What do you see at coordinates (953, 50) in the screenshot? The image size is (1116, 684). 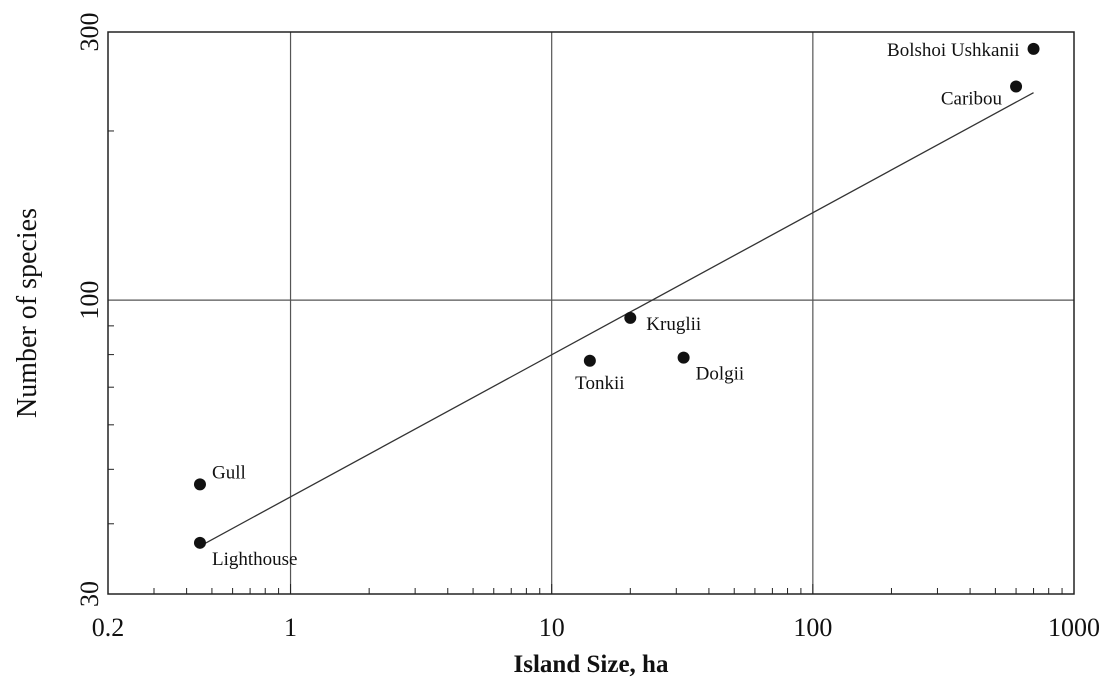 I see `point-label: Bolshoi Ushkanii` at bounding box center [953, 50].